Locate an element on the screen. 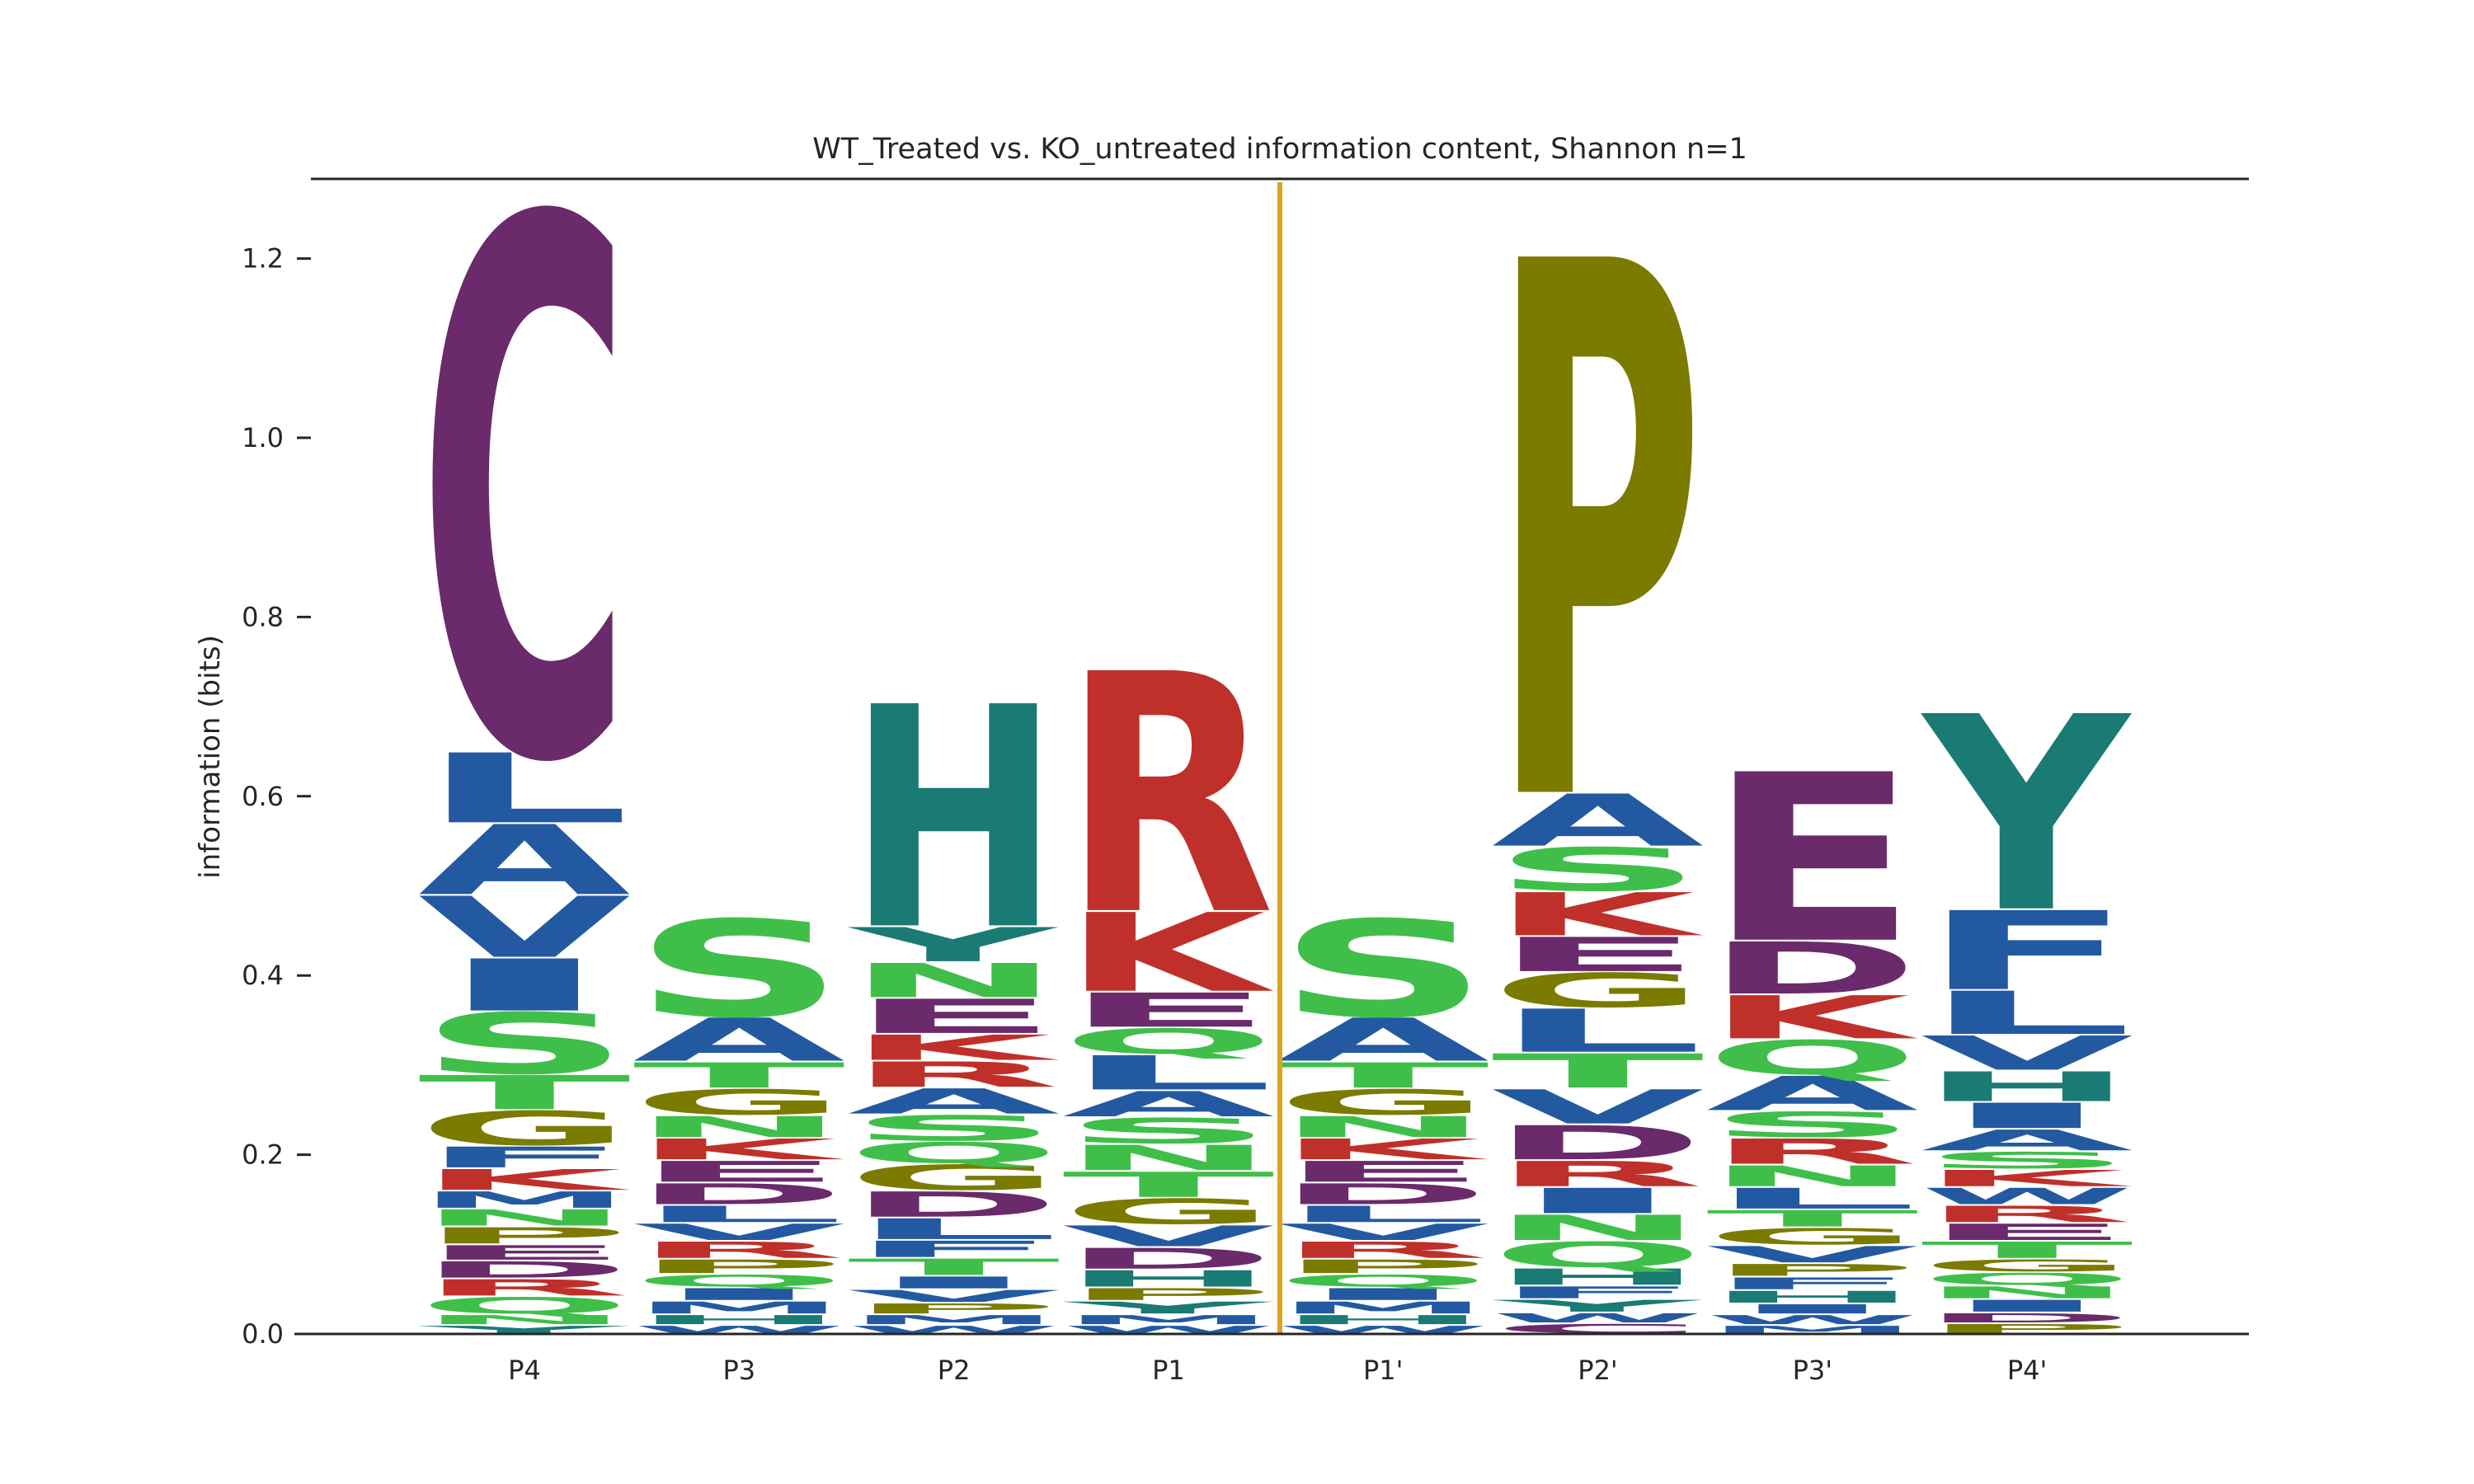 The width and height of the screenshot is (2474, 1484). y-axis: 0.0 0.2 0.4 0.6 0.8 1.0 1.2 is located at coordinates (276, 796).